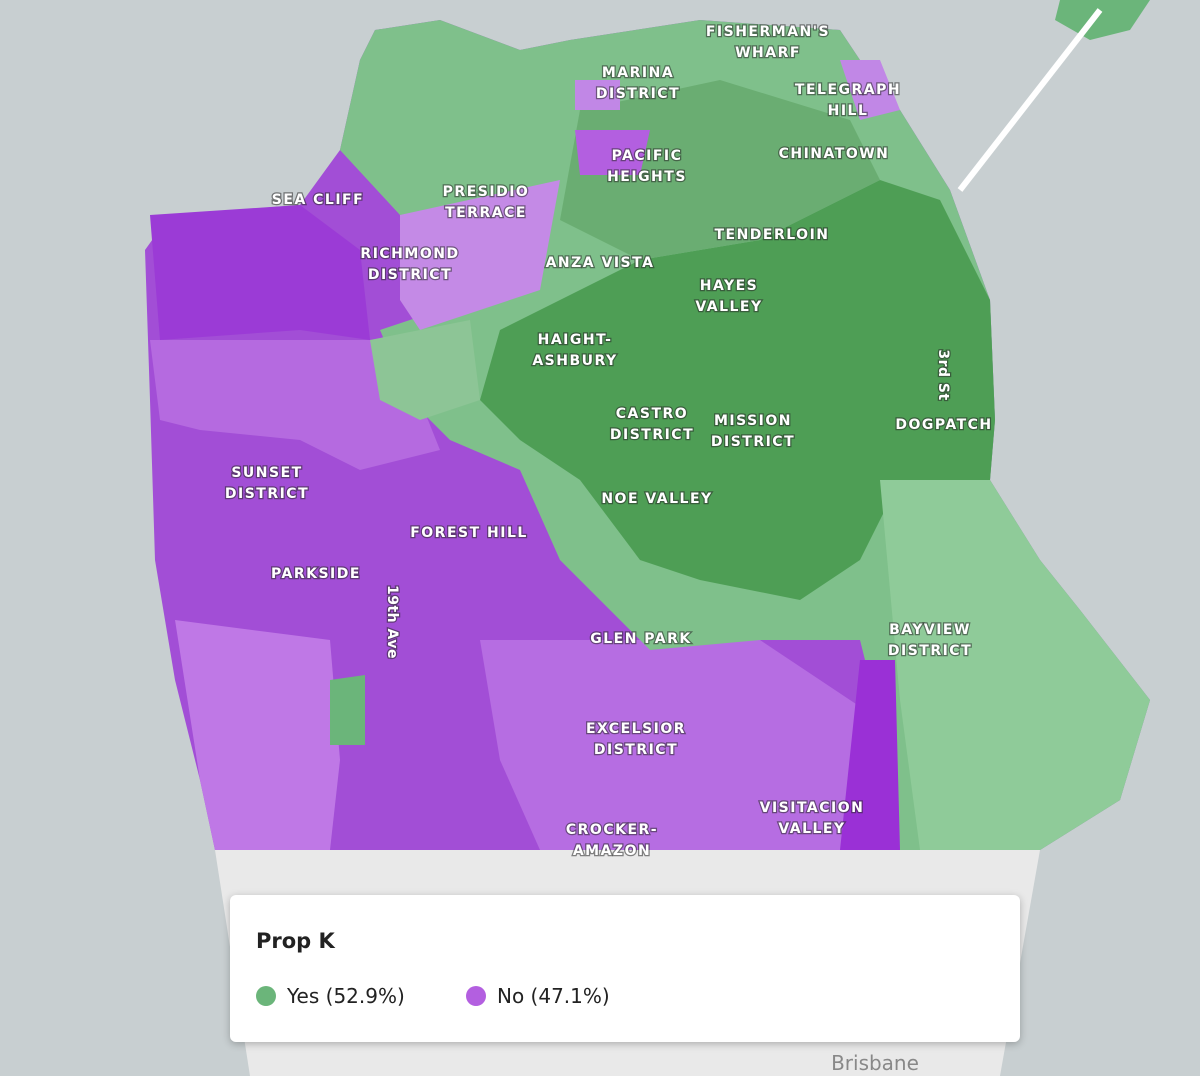 The image size is (1200, 1076). I want to click on neighborhood-label: 19th Ave, so click(392, 622).